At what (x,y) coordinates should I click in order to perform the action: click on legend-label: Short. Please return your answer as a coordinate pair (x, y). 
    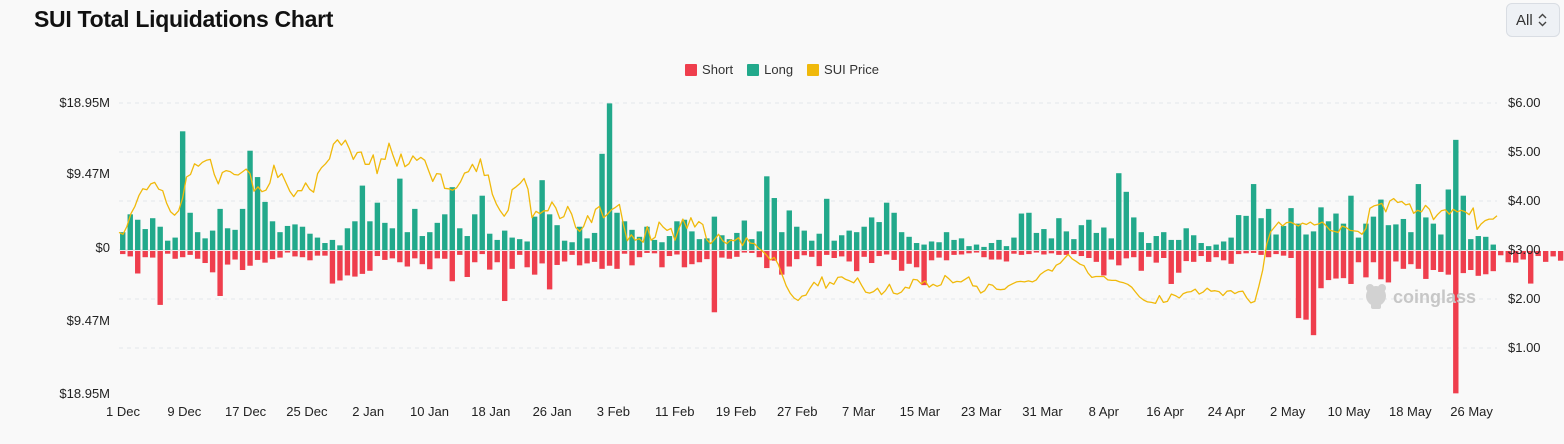
    Looking at the image, I should click on (718, 69).